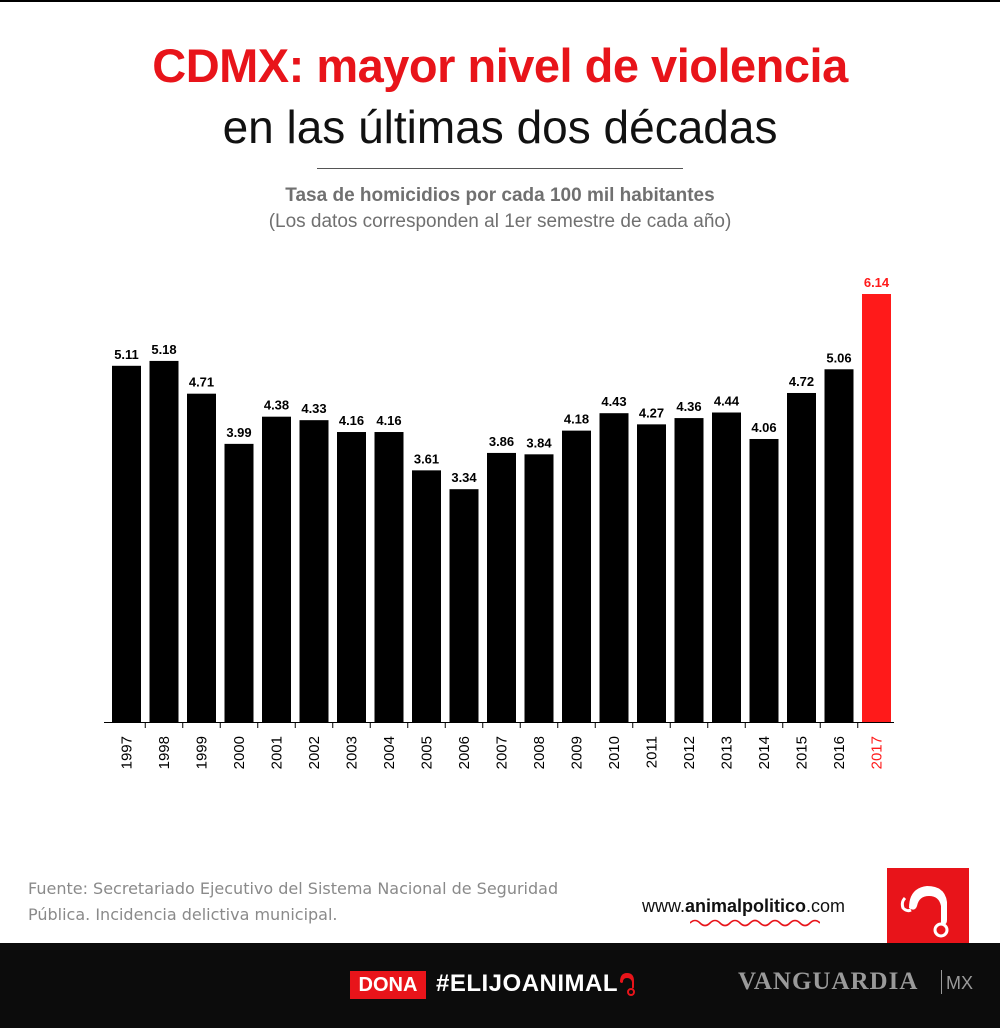 This screenshot has height=1028, width=1000. What do you see at coordinates (201, 382) in the screenshot?
I see `value-label-1999: 4.71` at bounding box center [201, 382].